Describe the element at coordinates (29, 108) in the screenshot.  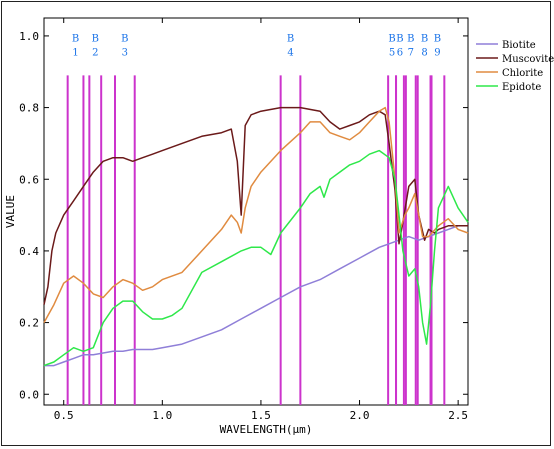
I see `y-tick-label: 0.8` at that location.